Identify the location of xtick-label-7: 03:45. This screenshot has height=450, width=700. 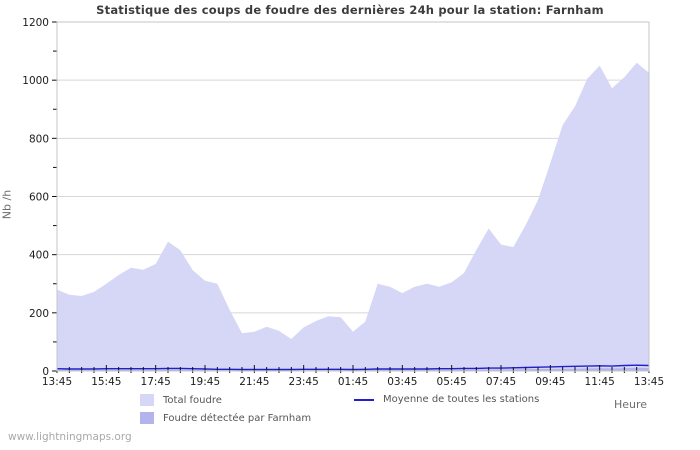
(402, 382).